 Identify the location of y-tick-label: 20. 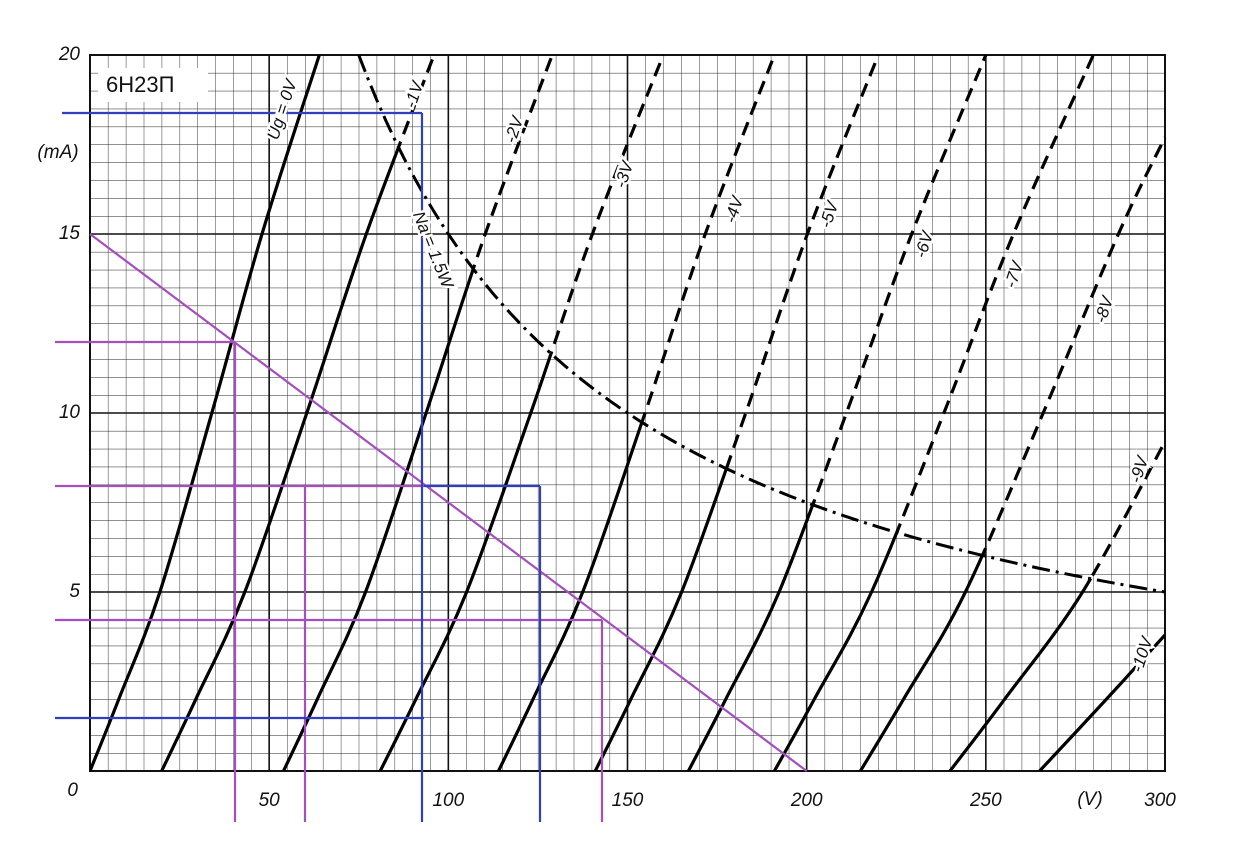
(69, 54).